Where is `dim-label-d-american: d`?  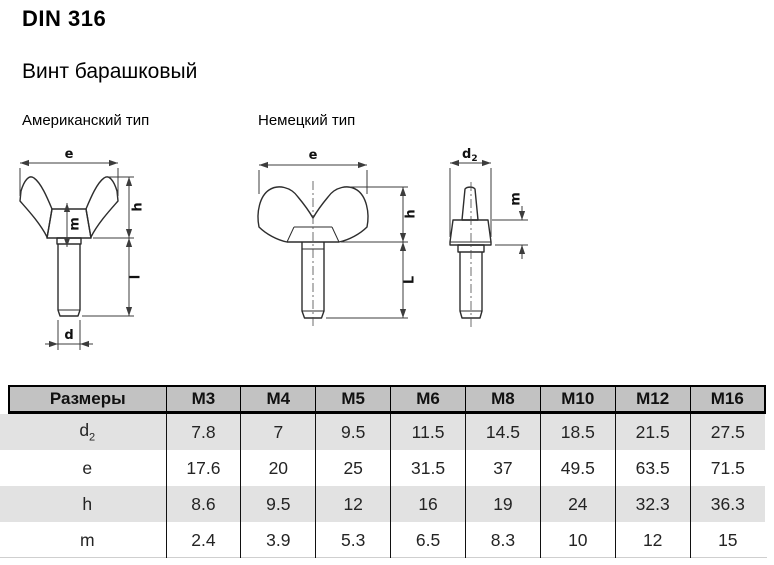 dim-label-d-american: d is located at coordinates (68, 335).